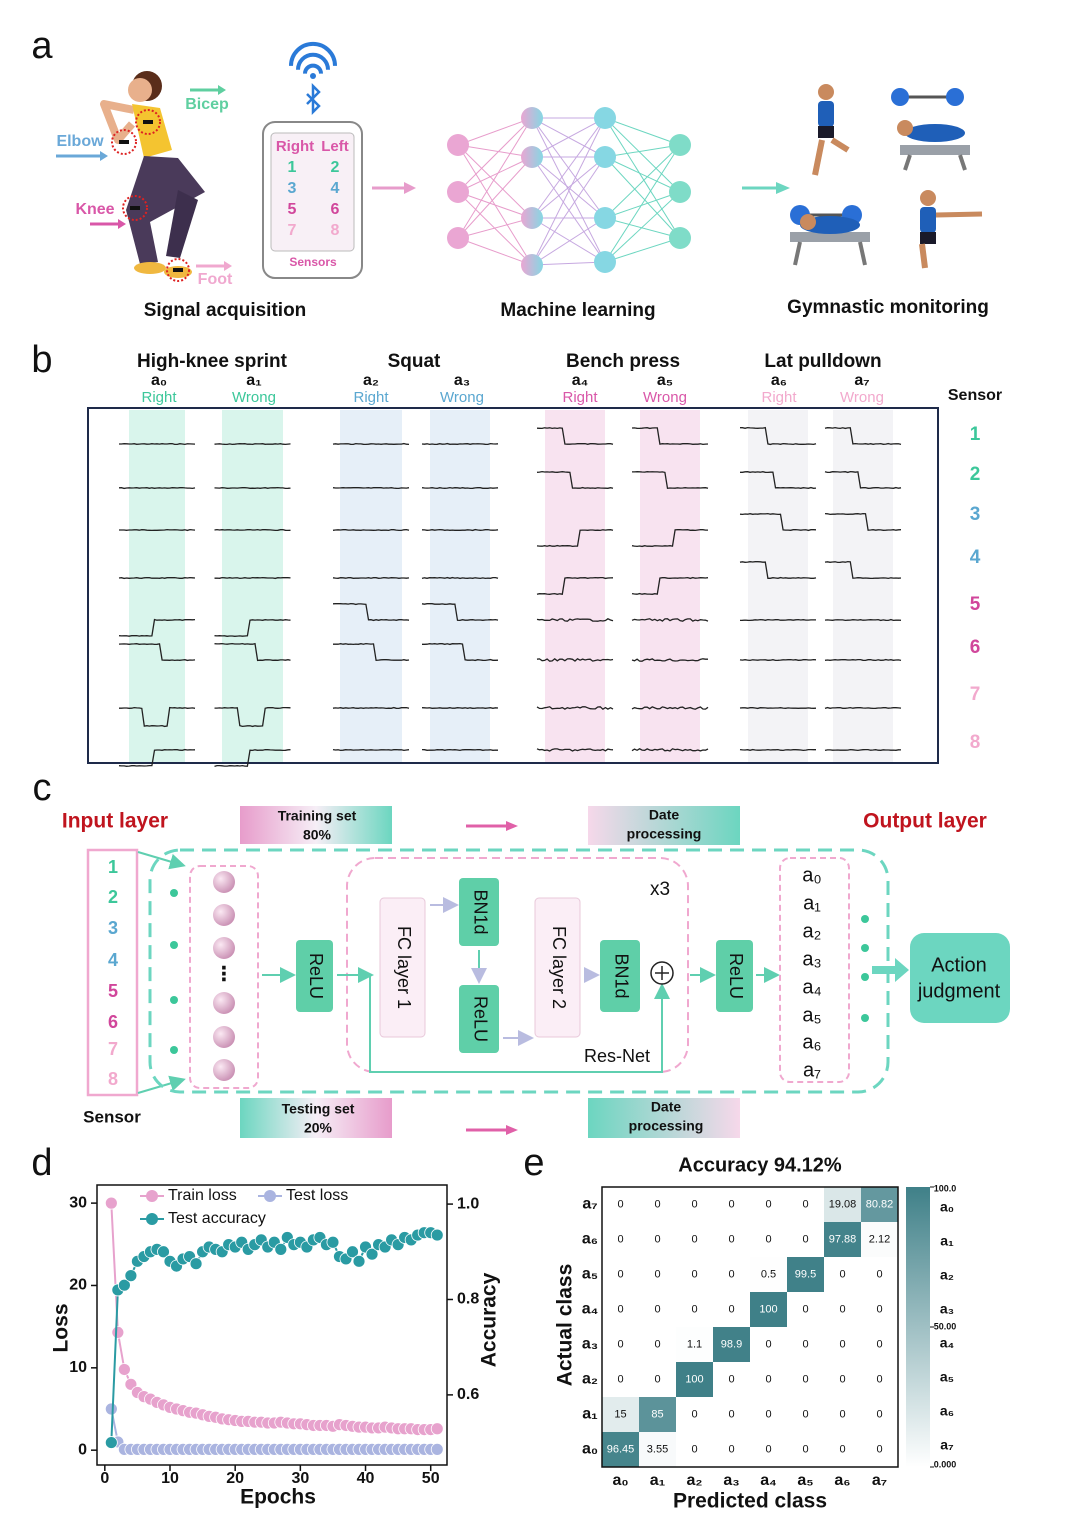  Describe the element at coordinates (182, 224) in the screenshot. I see `leg2` at that location.